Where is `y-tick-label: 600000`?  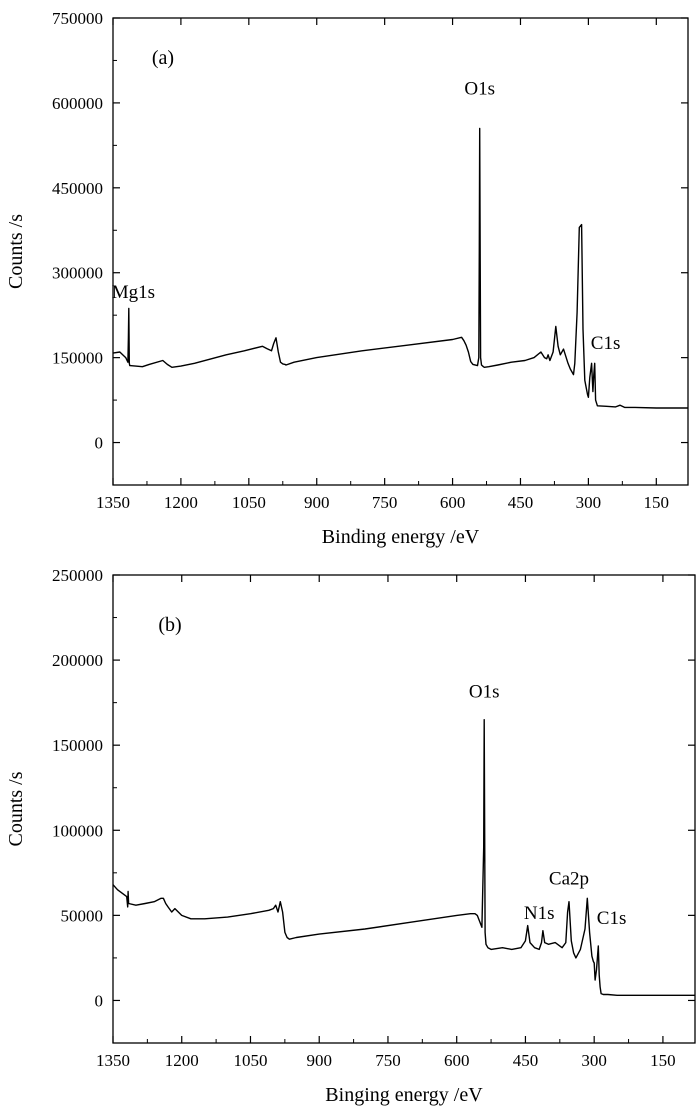 y-tick-label: 600000 is located at coordinates (77, 103).